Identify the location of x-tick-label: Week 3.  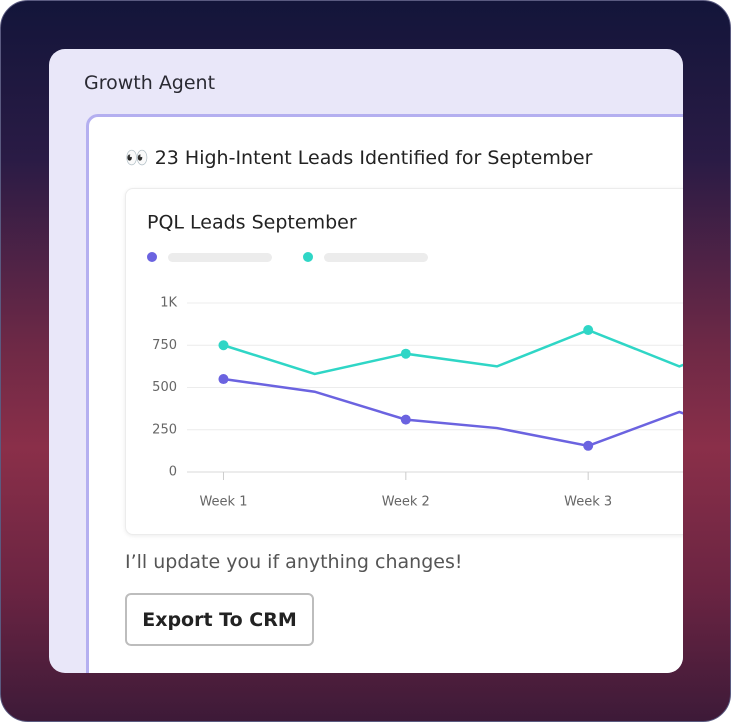
(588, 502).